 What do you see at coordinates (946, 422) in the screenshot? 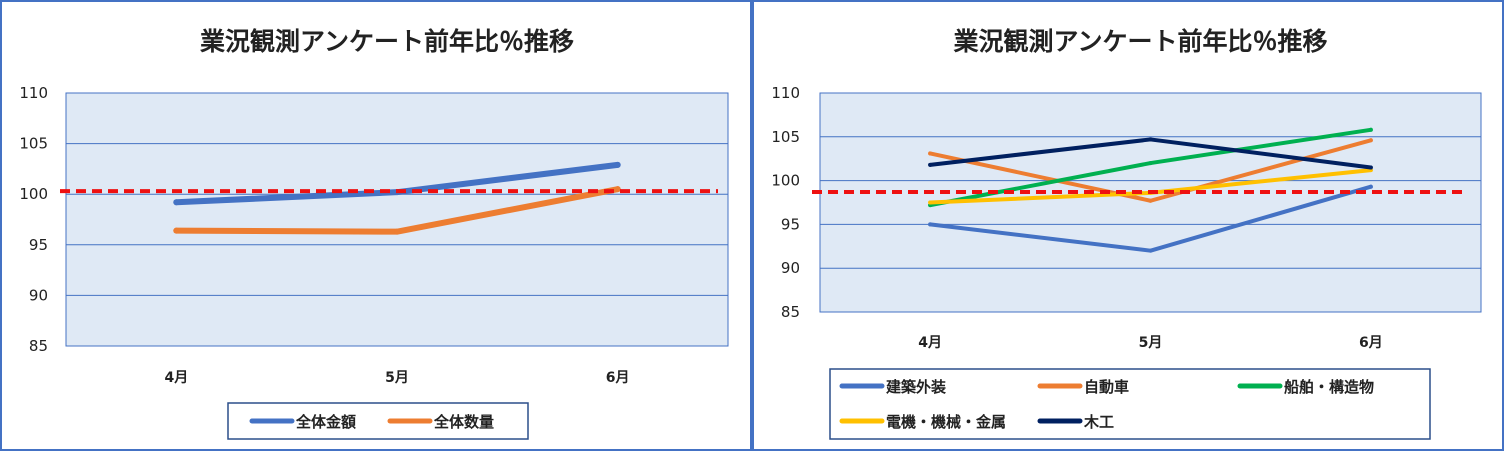
I see `legend-label: 電機・機械・金属` at bounding box center [946, 422].